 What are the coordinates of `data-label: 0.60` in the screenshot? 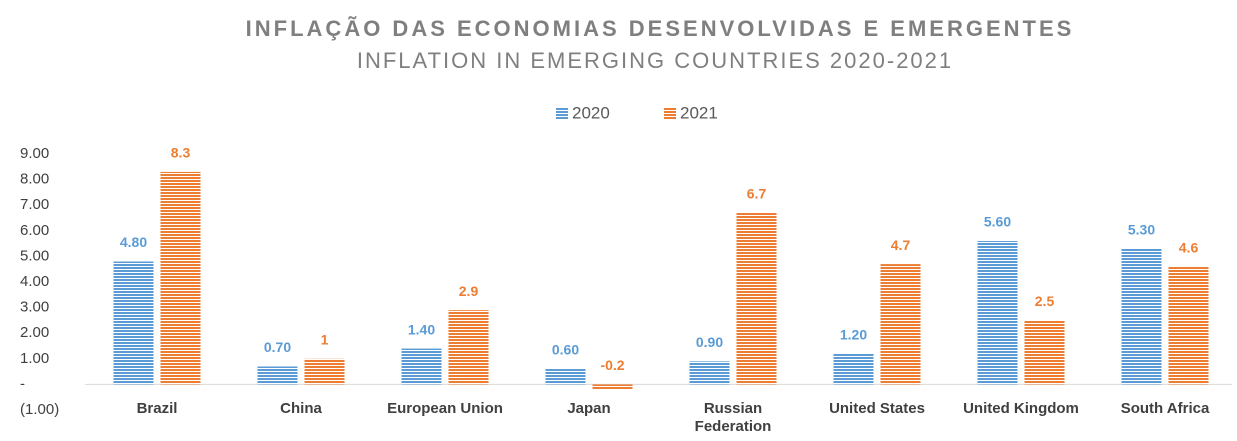 It's located at (565, 350).